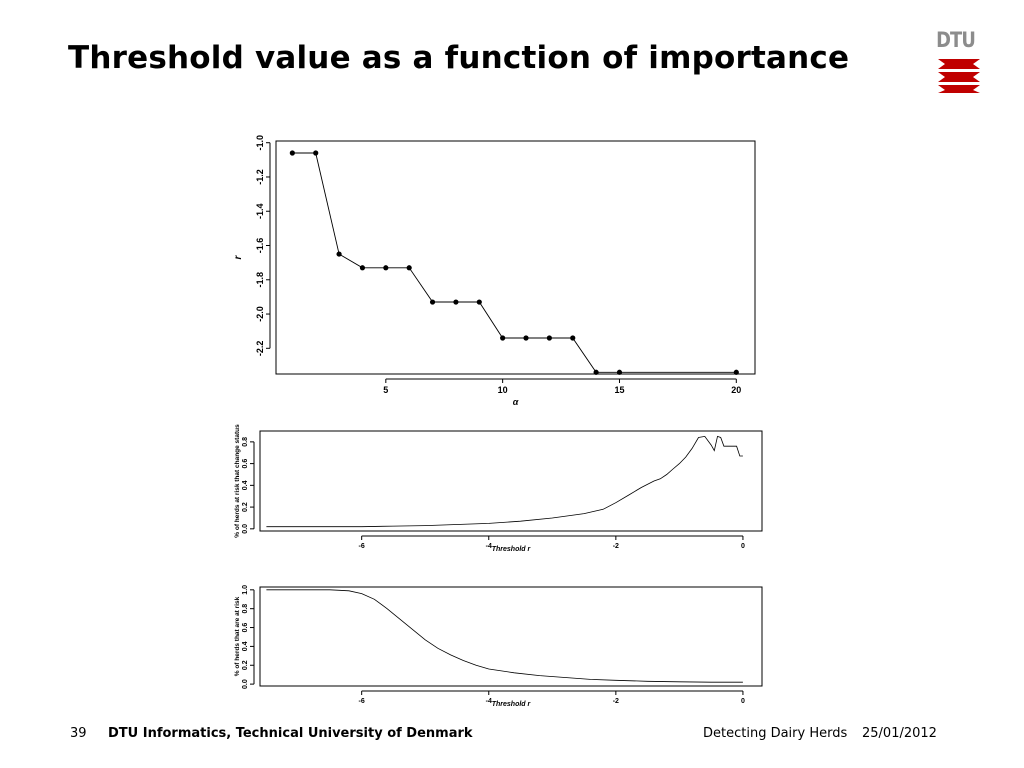 The height and width of the screenshot is (768, 1024). Describe the element at coordinates (260, 177) in the screenshot. I see `y-tick-label: -1.2` at that location.